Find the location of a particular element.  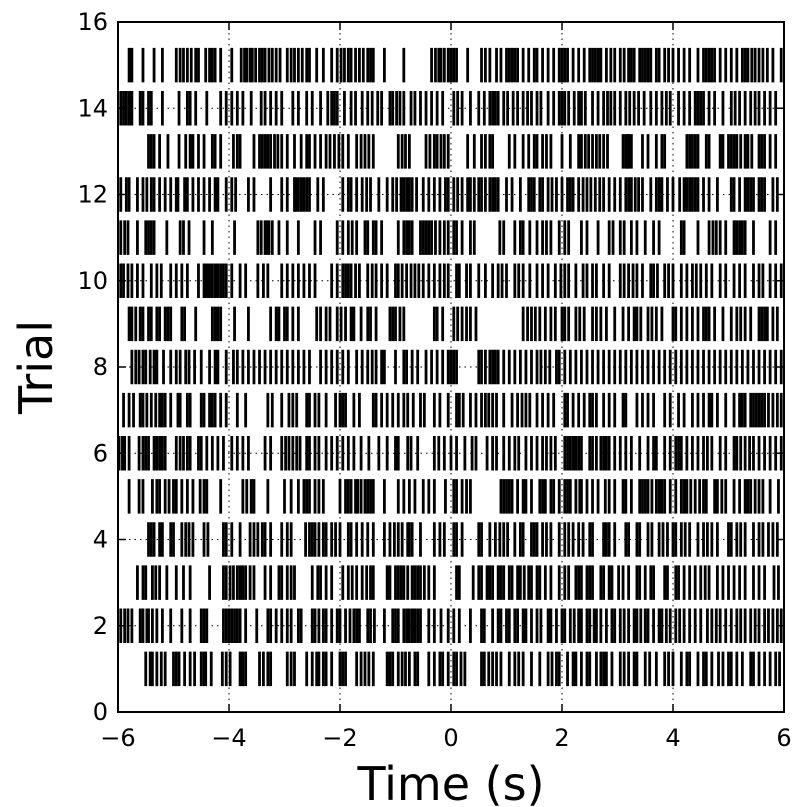

trial-14-spikes is located at coordinates (448, 108).